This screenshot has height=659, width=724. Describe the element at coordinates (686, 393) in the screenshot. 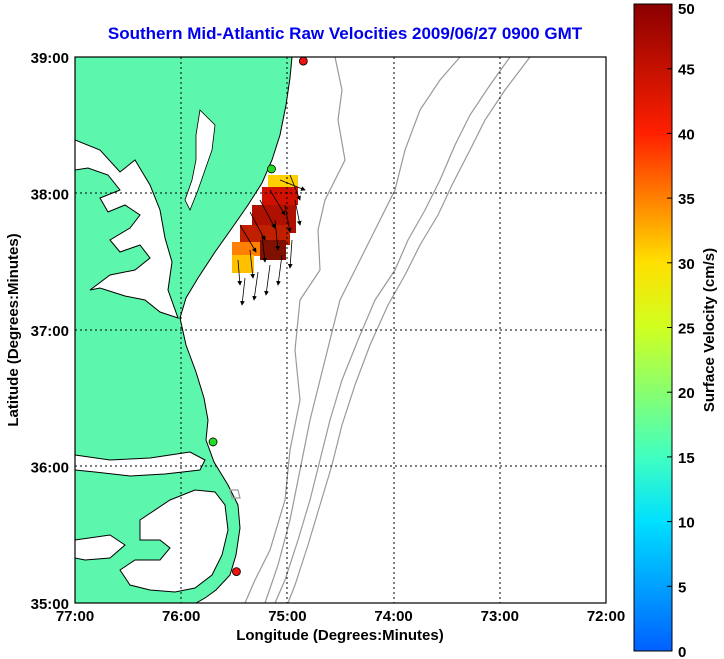

I see `colorbar-tick-label: 20` at that location.